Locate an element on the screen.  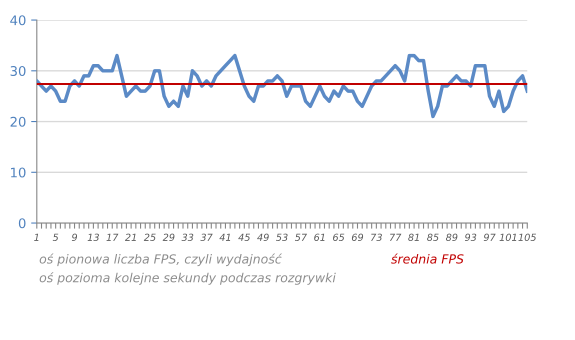
x-tick-label: 69 is located at coordinates (358, 237).